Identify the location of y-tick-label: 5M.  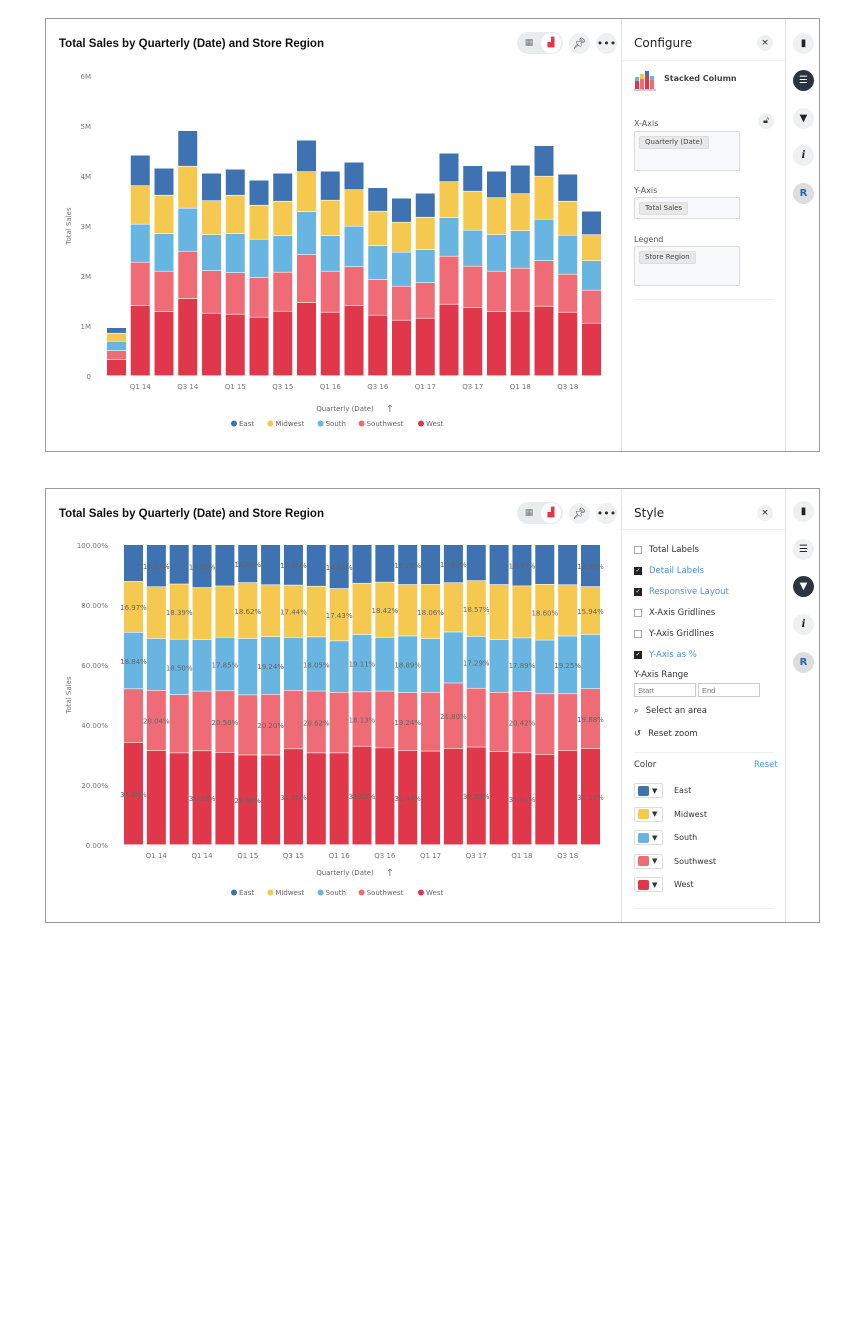
(86, 127).